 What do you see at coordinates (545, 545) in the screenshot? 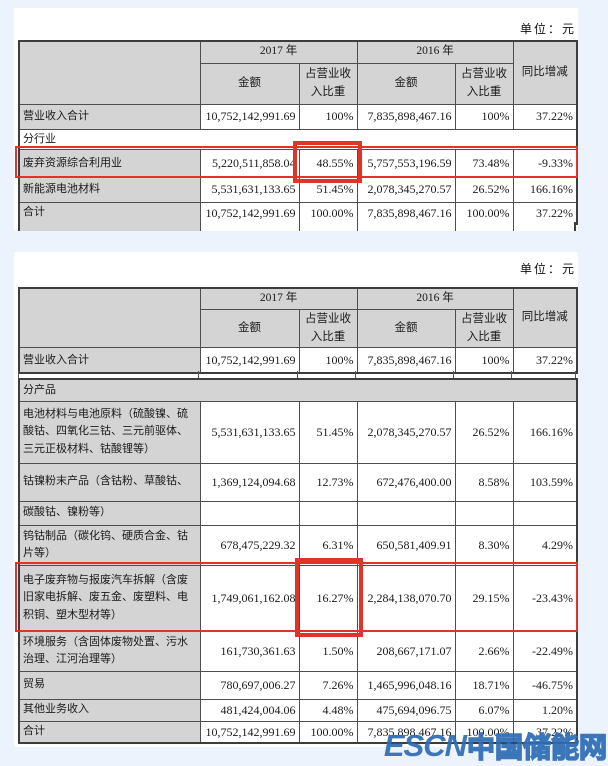
I see `table-cell: 4.29%` at bounding box center [545, 545].